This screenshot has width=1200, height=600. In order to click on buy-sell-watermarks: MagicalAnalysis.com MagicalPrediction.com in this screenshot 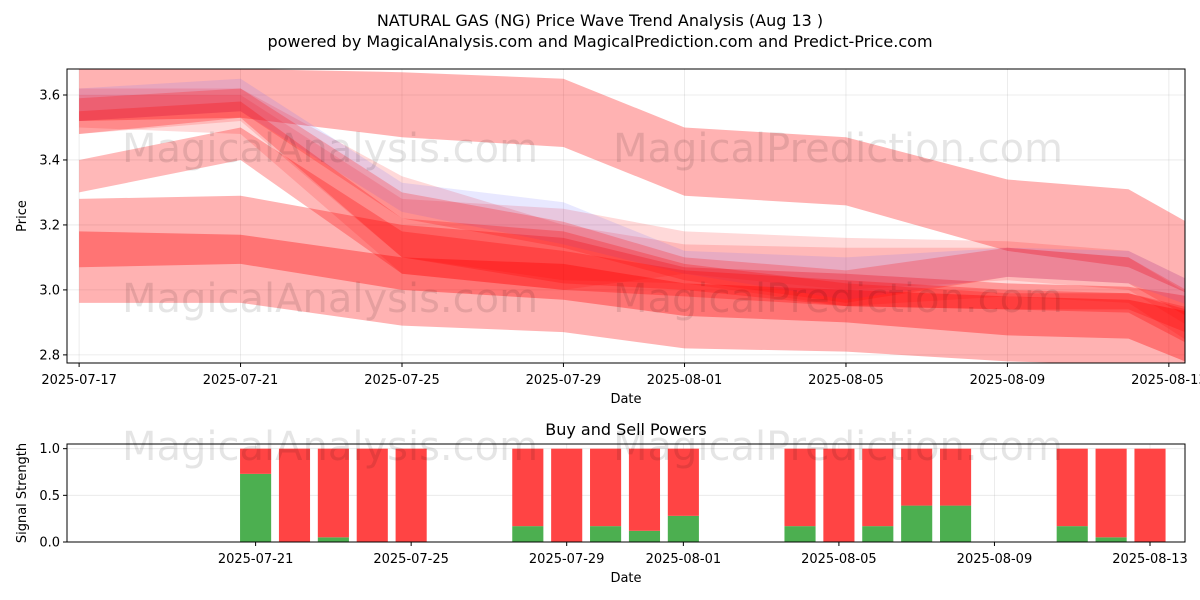, I will do `click(592, 447)`.